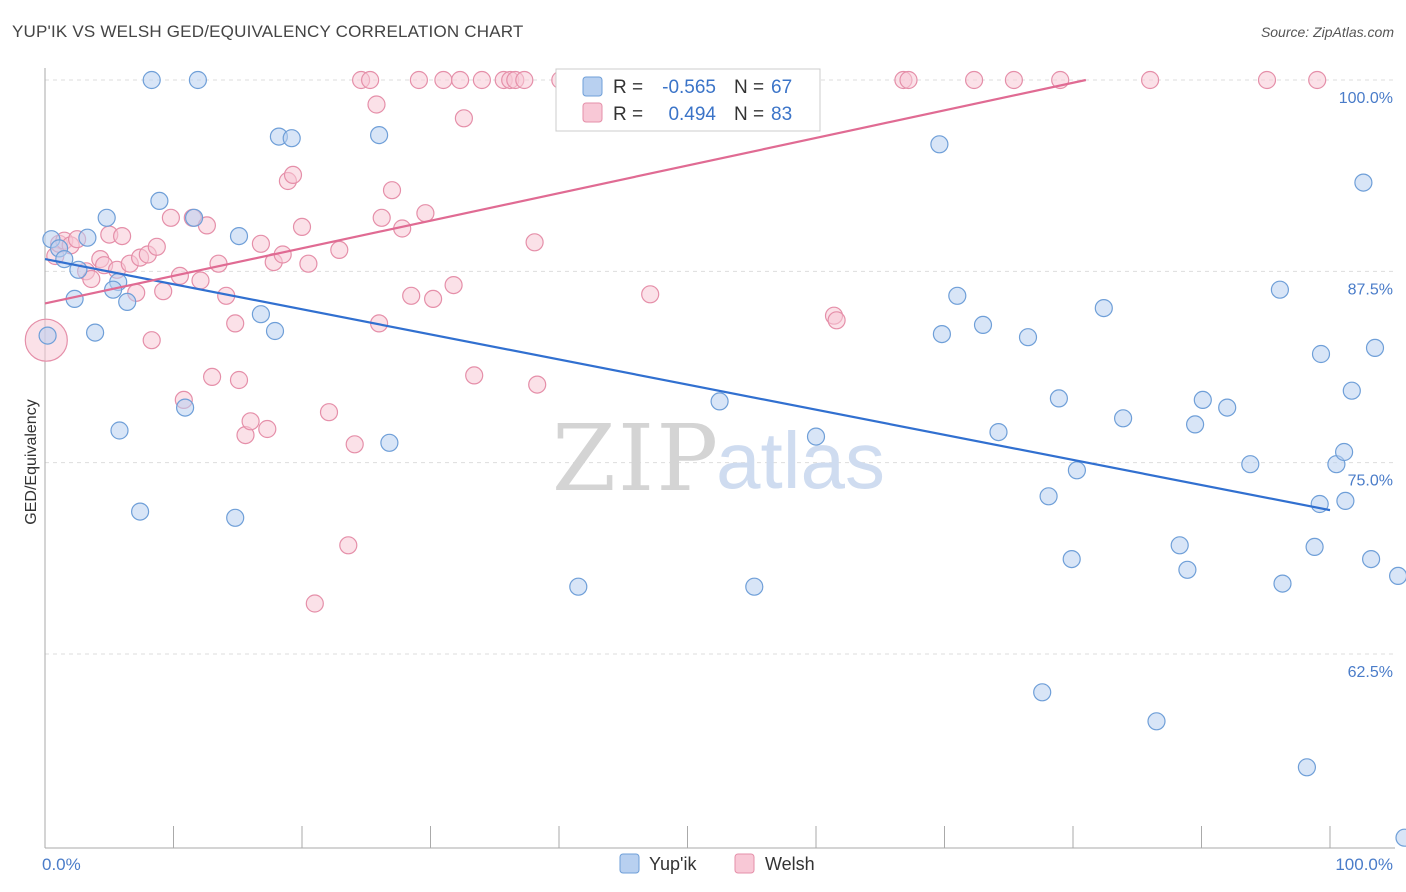  I want to click on stats-r-value-welsh: 0.494, so click(692, 114).